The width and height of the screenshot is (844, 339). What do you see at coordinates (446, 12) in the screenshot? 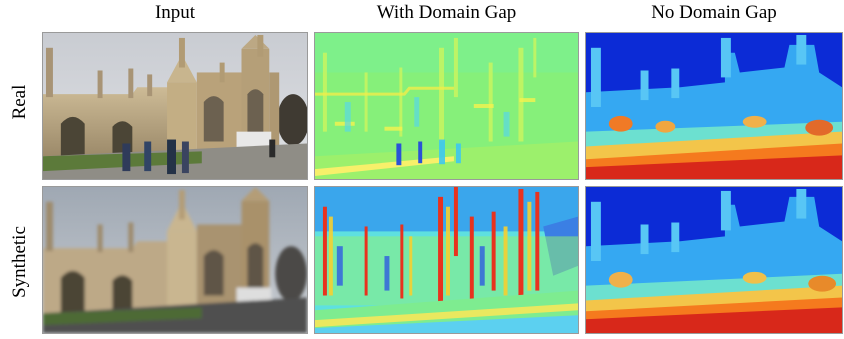
I see `column-title-with-domain-gap: With Domain Gap` at bounding box center [446, 12].